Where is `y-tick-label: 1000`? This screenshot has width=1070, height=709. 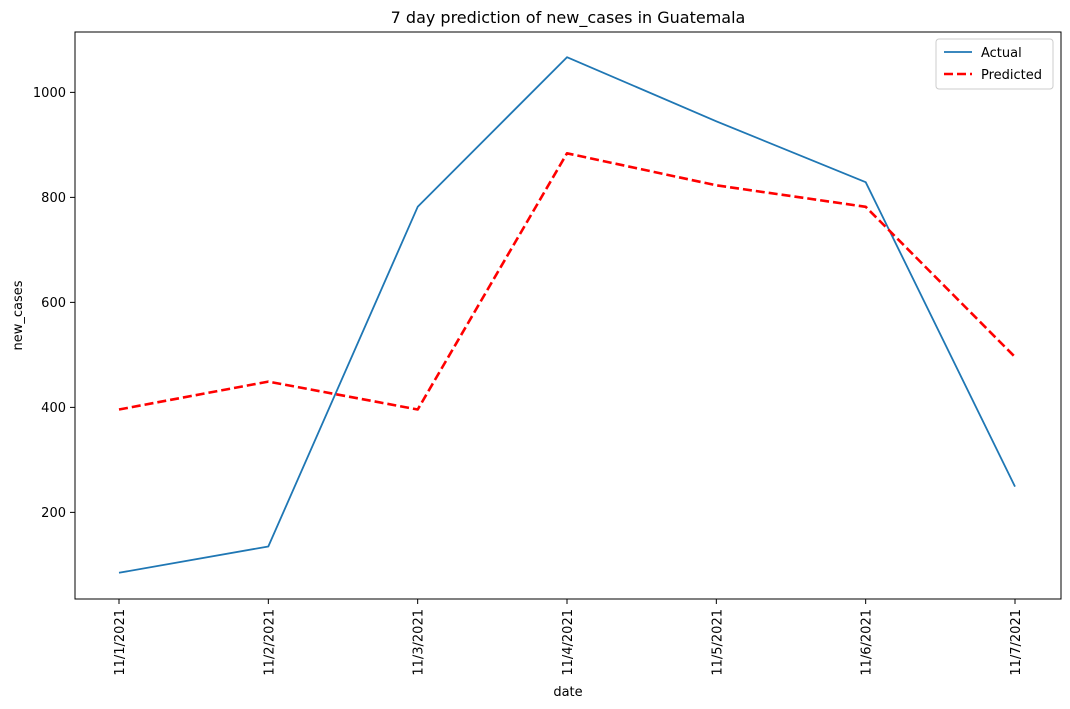
y-tick-label: 1000 is located at coordinates (49, 93).